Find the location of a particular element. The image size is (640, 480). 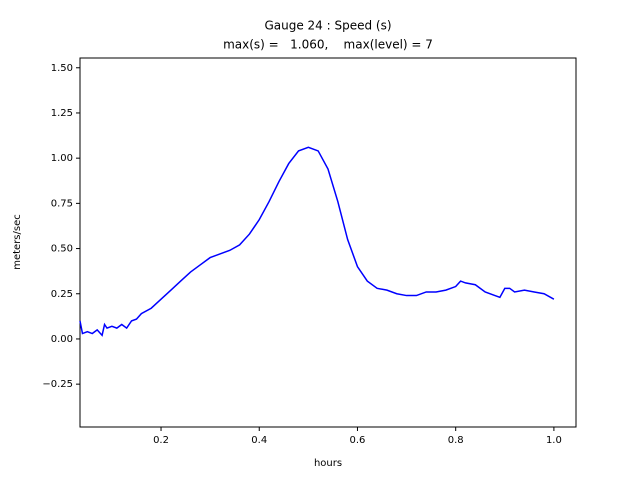

y-tick-label: 1.00 is located at coordinates (62, 158).